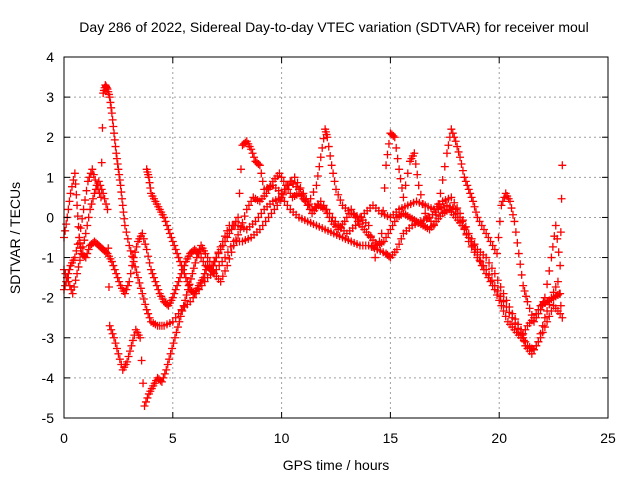 The height and width of the screenshot is (485, 640). I want to click on x-tick-label: 5, so click(173, 438).